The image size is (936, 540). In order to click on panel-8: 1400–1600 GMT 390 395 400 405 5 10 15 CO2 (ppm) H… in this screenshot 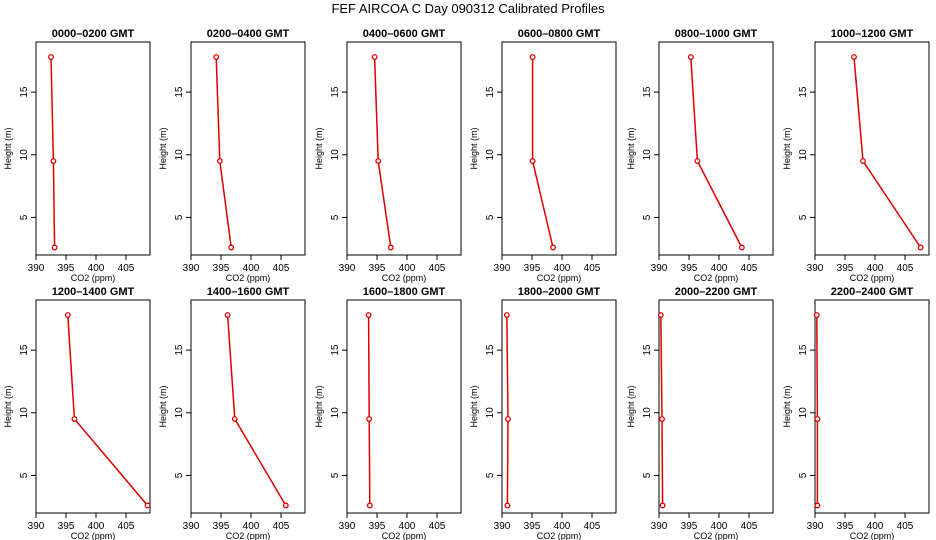, I will do `click(232, 413)`.